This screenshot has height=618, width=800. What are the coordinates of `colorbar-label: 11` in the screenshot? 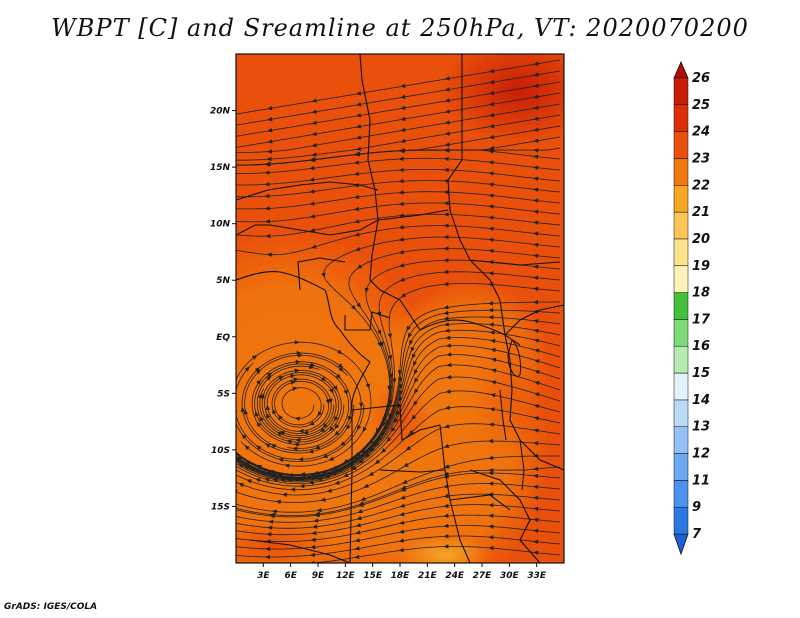 It's located at (701, 480).